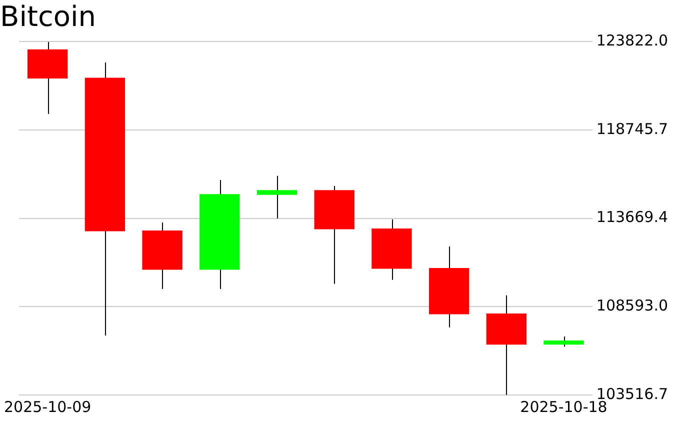 The height and width of the screenshot is (431, 676). What do you see at coordinates (632, 40) in the screenshot?
I see `y-tick-label: 123822.0` at bounding box center [632, 40].